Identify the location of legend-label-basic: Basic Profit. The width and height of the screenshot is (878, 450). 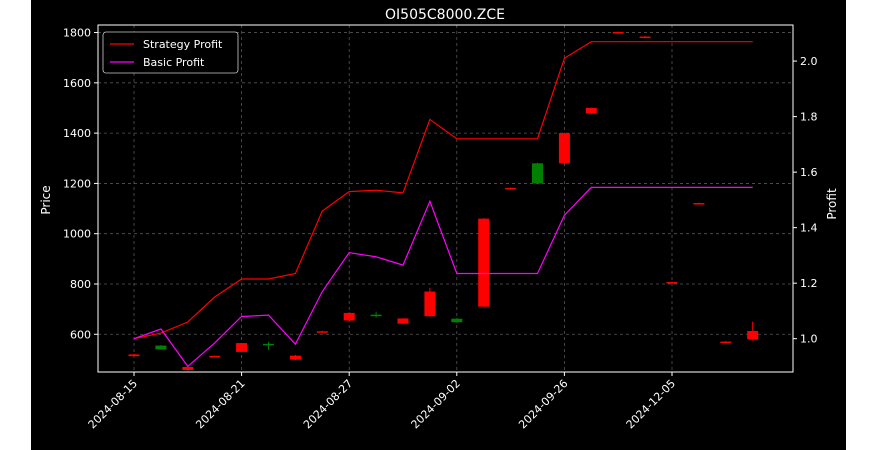
(174, 62).